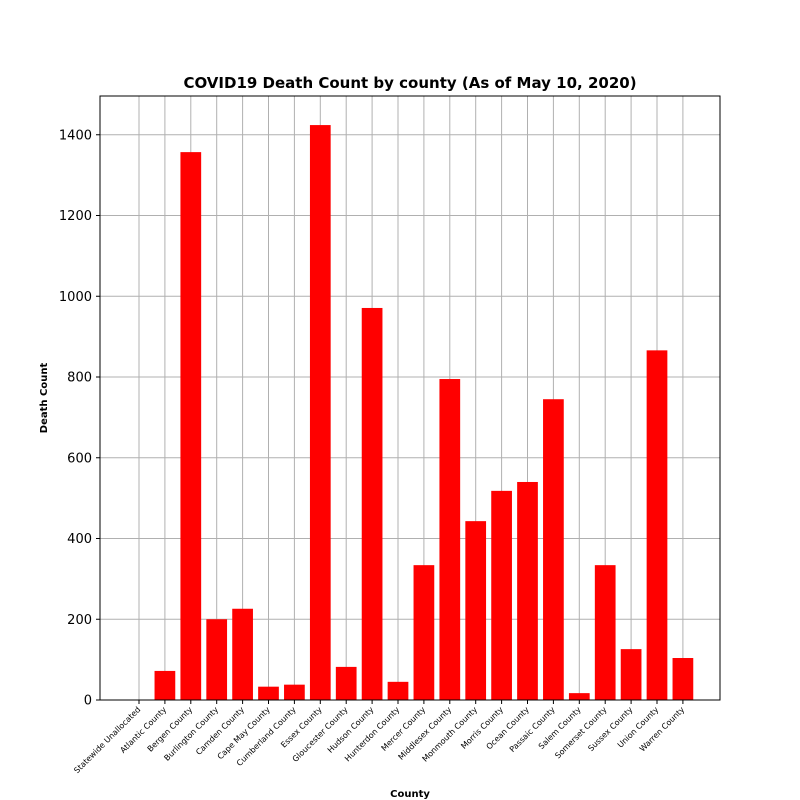 The image size is (800, 800). I want to click on bar-salem-county, so click(579, 696).